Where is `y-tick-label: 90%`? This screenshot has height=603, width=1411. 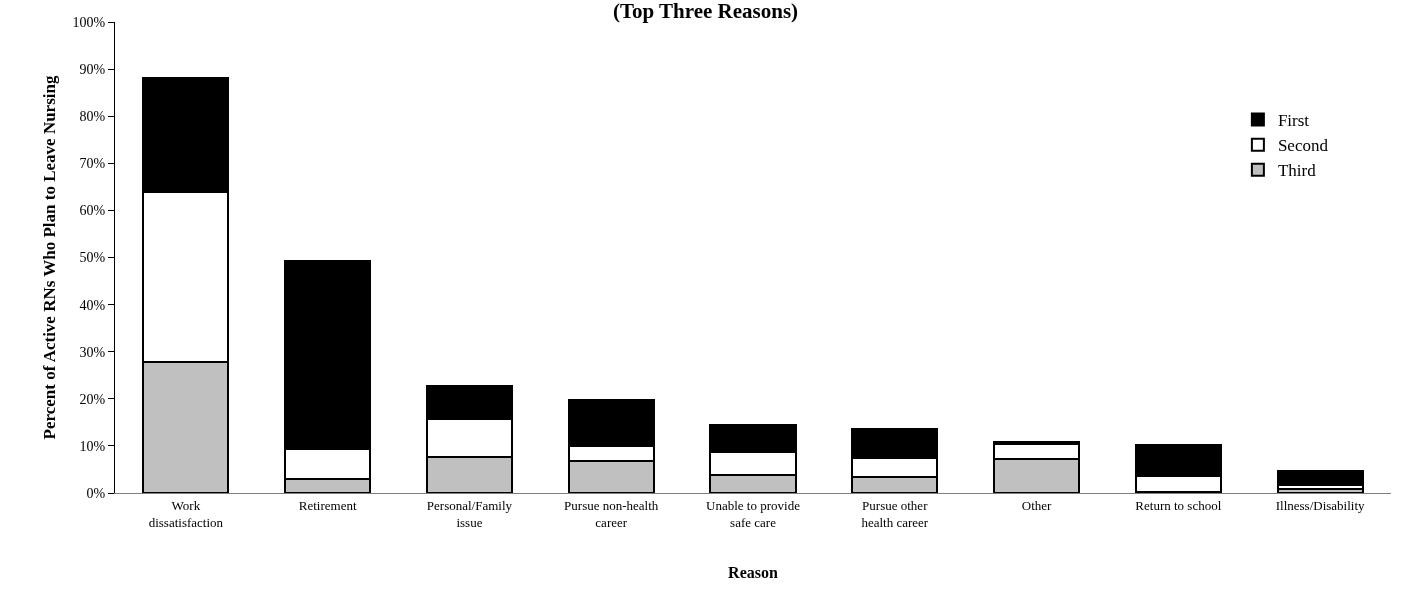
y-tick-label: 90% is located at coordinates (92, 69).